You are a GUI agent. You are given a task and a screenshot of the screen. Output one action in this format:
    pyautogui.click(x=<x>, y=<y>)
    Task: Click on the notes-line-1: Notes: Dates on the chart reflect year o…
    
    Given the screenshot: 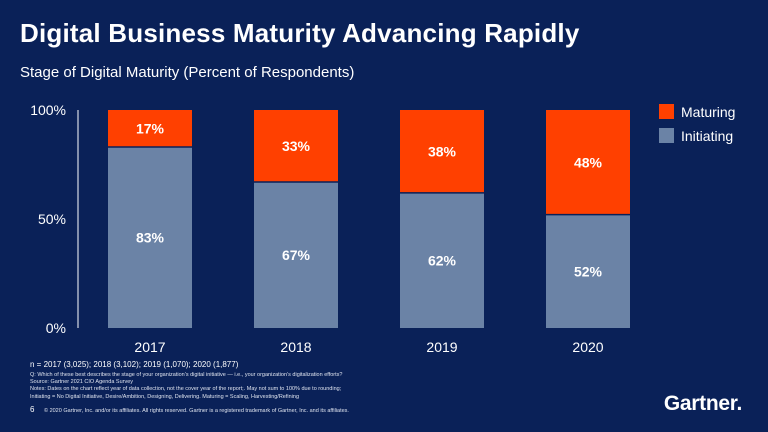 What is the action you would take?
    pyautogui.click(x=186, y=389)
    